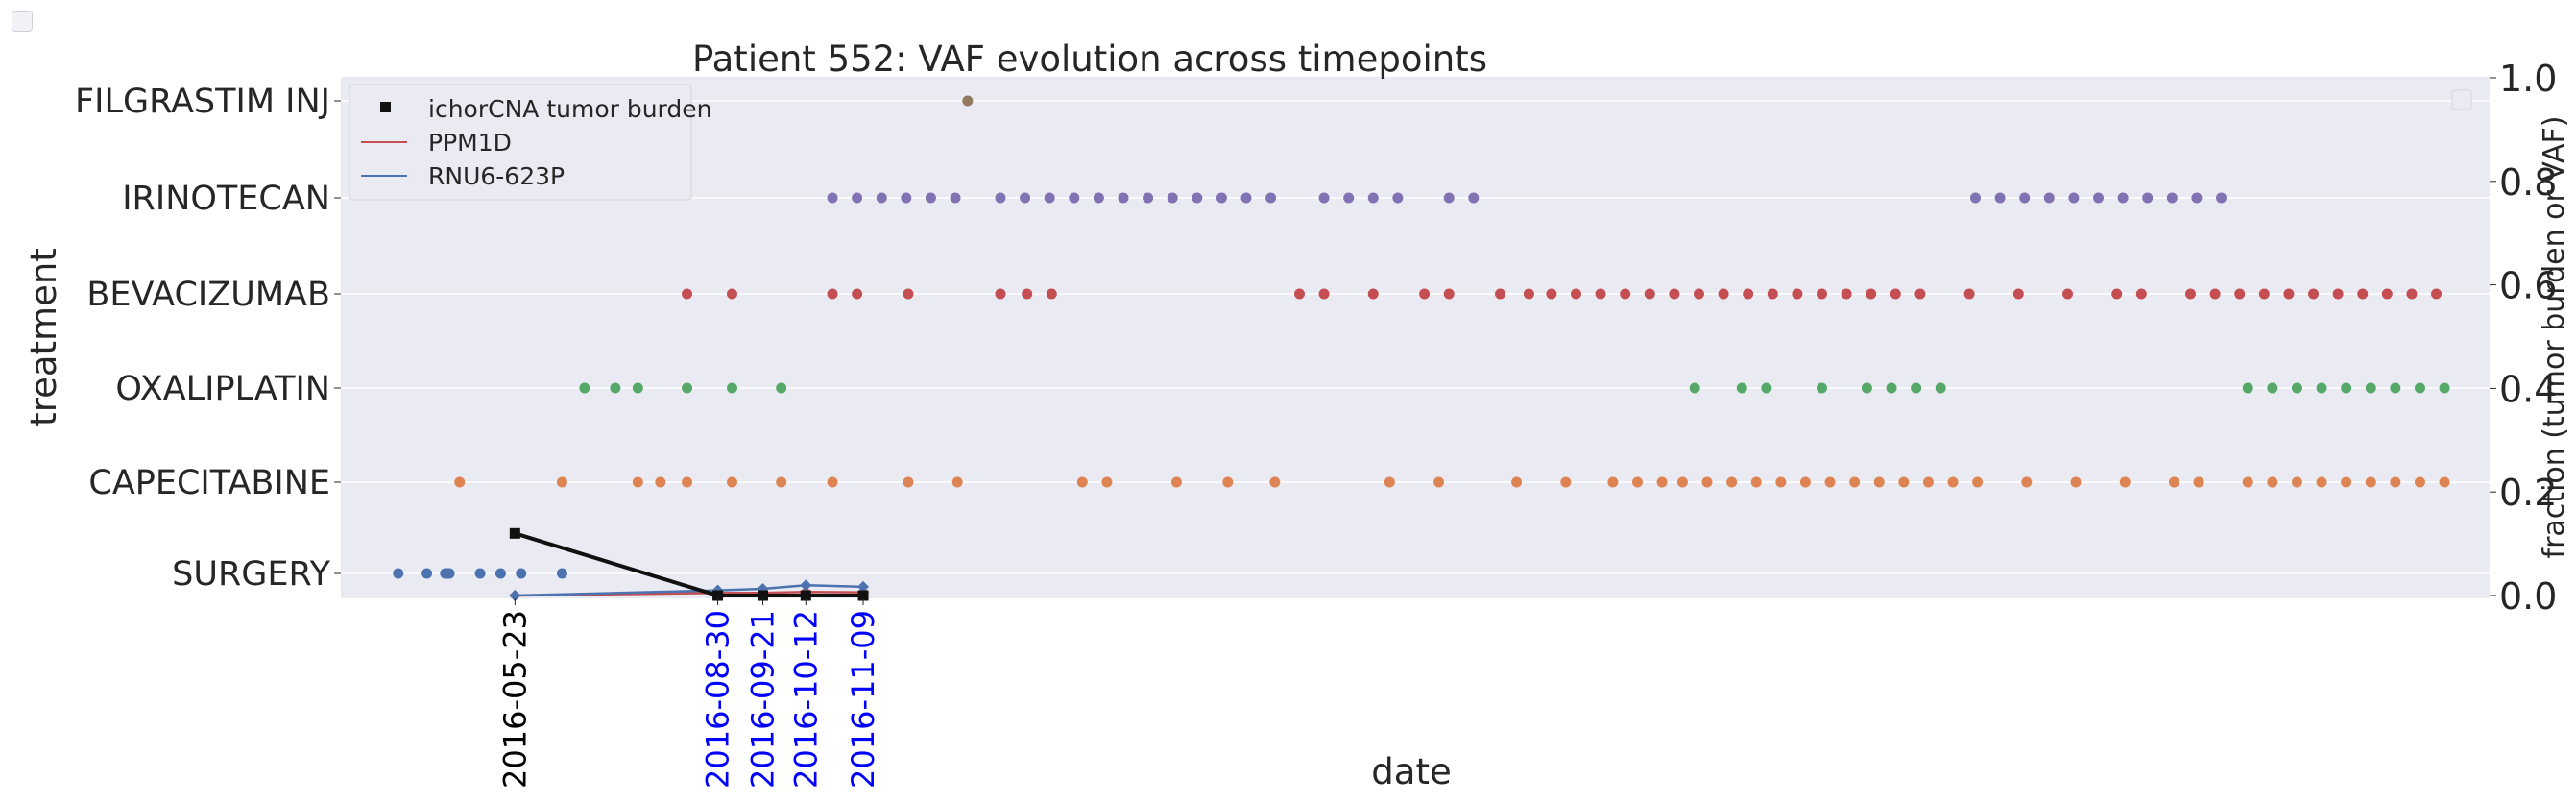 Image resolution: width=2576 pixels, height=803 pixels. I want to click on series-point, so click(863, 586).